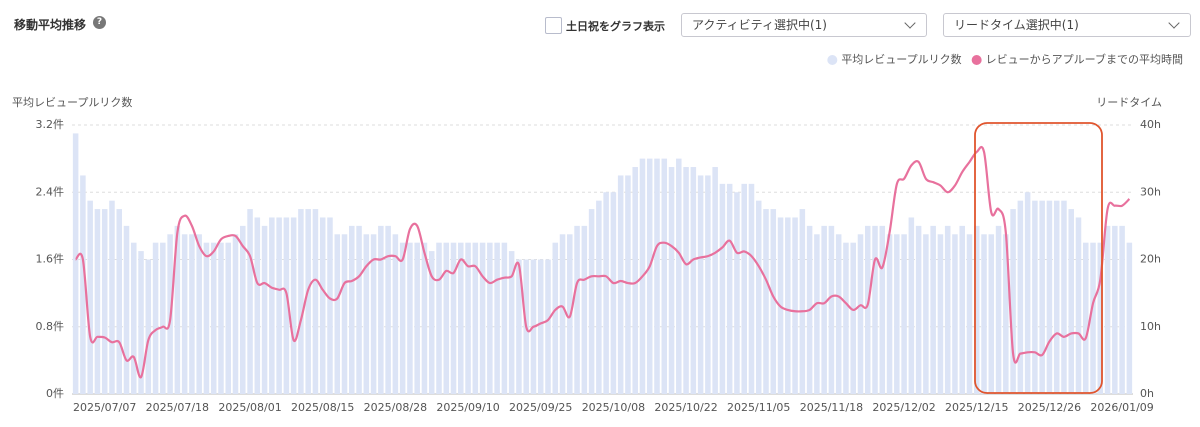  What do you see at coordinates (831, 407) in the screenshot?
I see `x-tick-label: 2025/11/18` at bounding box center [831, 407].